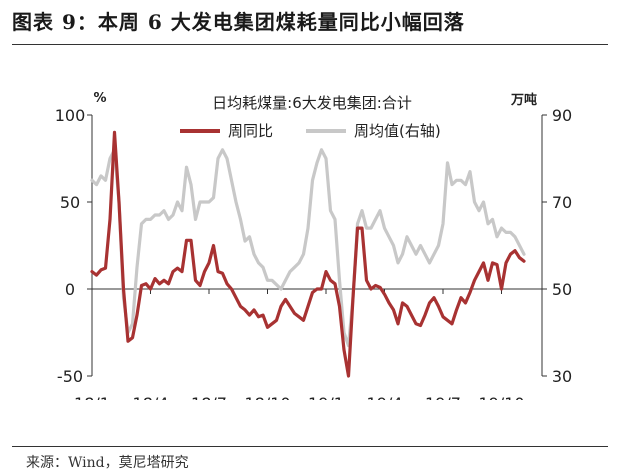 This screenshot has width=620, height=475. What do you see at coordinates (92, 397) in the screenshot?
I see `x-tick-label: 18/1` at bounding box center [92, 397].